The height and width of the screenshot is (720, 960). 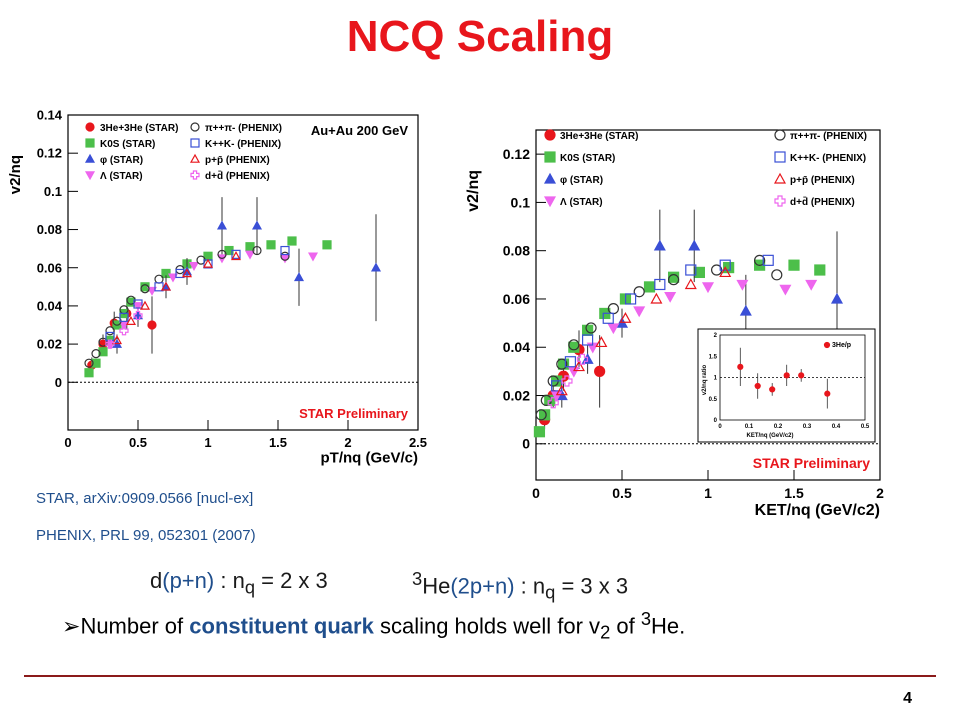 What do you see at coordinates (880, 493) in the screenshot?
I see `x-tick-label: 2` at bounding box center [880, 493].